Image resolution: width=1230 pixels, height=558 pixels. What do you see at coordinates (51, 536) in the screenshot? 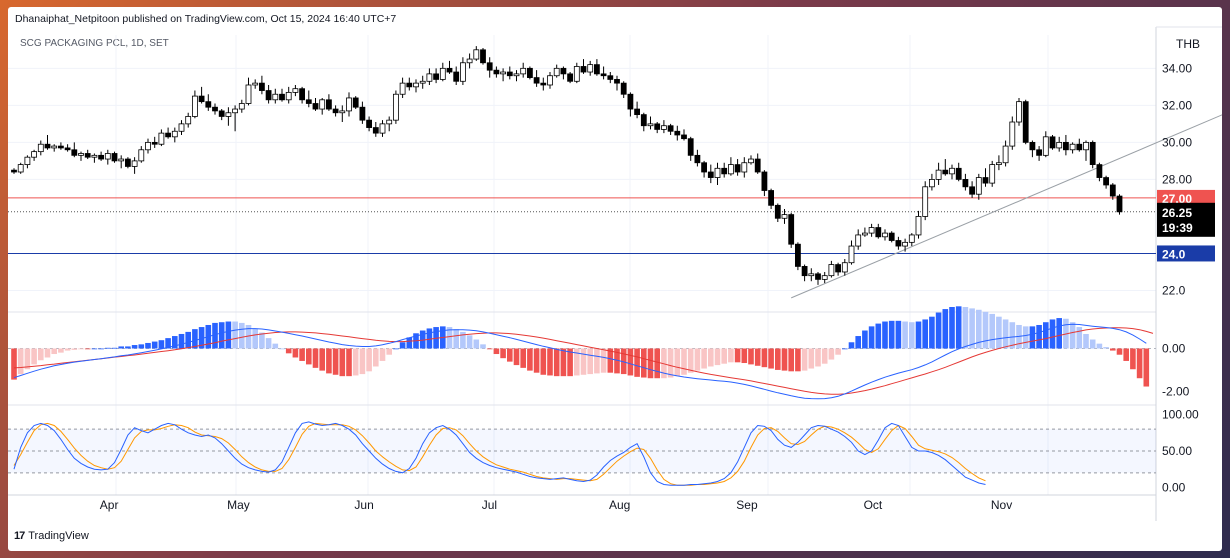
I see `tradingview-logo: 17 TradingView` at bounding box center [51, 536].